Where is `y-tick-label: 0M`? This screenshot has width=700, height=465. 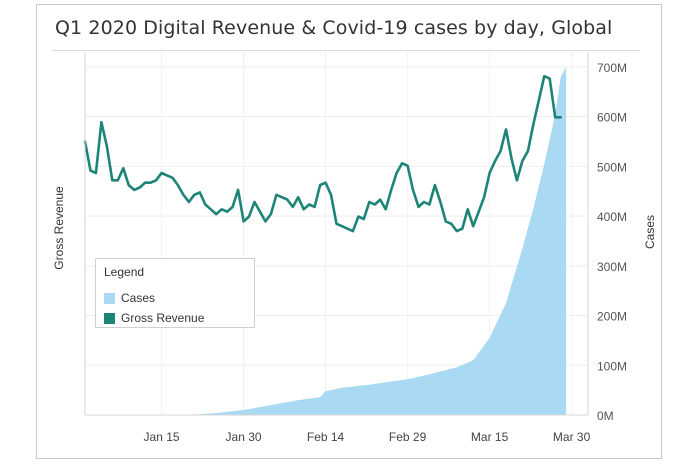
y-tick-label: 0M is located at coordinates (605, 416).